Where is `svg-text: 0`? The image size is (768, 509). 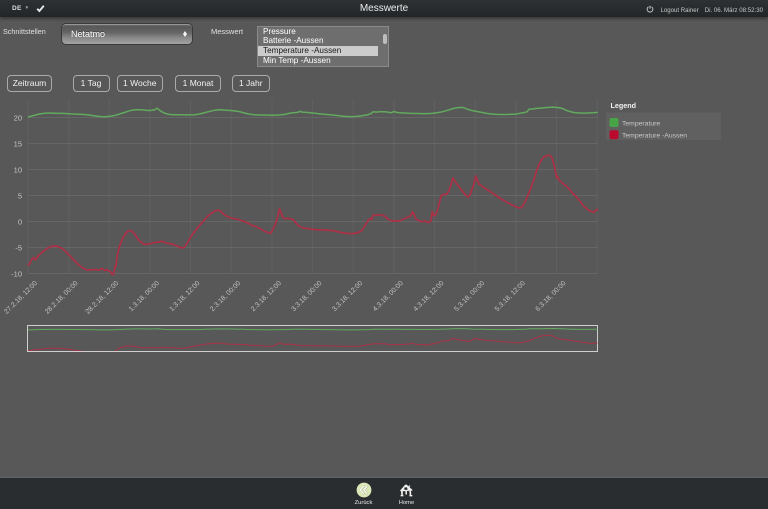
svg-text: 0 is located at coordinates (20, 222).